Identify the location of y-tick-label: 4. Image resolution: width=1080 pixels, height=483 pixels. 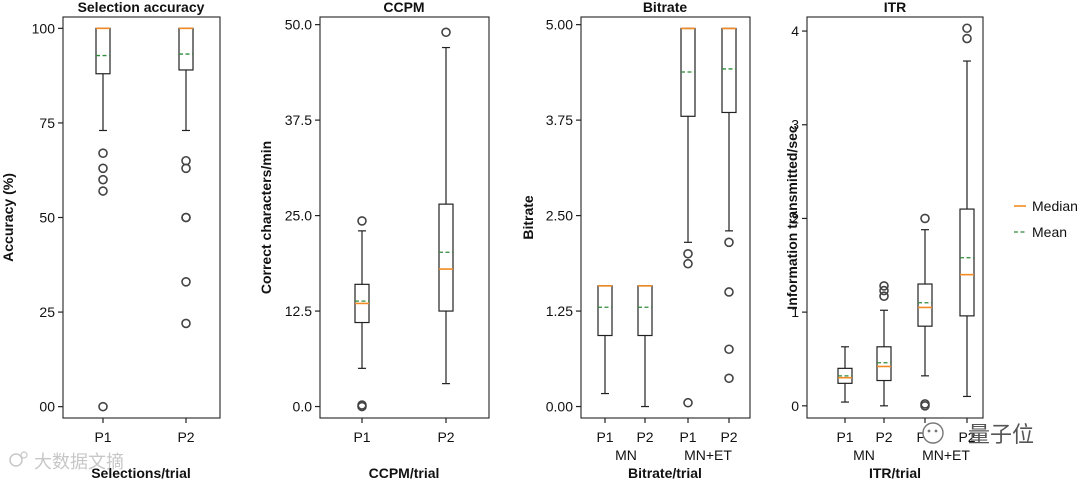
(795, 31).